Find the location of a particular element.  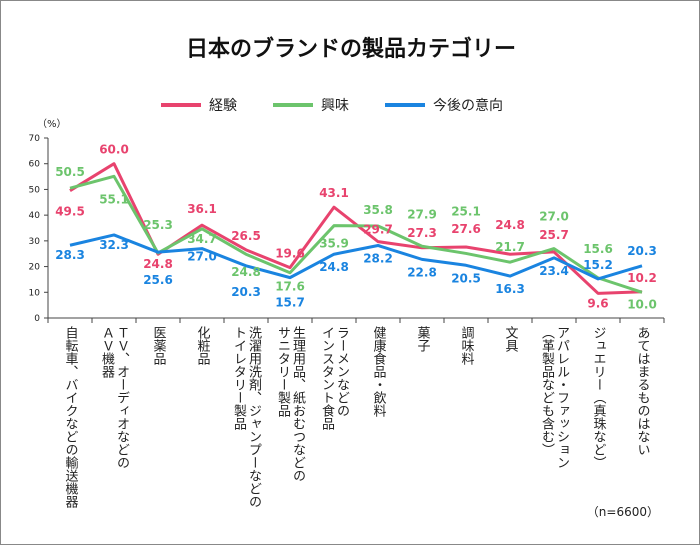

data-label: 25.1 is located at coordinates (466, 211).